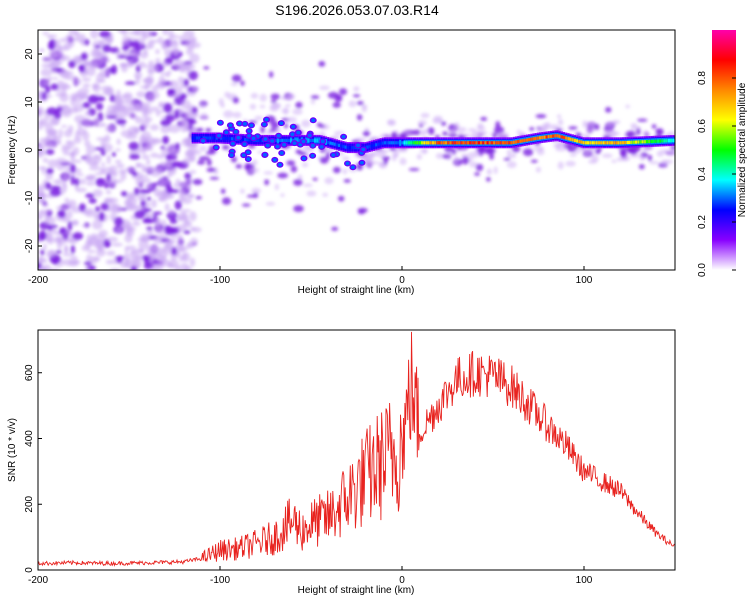 Image resolution: width=750 pixels, height=600 pixels. Describe the element at coordinates (29, 438) in the screenshot. I see `snr-y-tick-label: 400` at that location.